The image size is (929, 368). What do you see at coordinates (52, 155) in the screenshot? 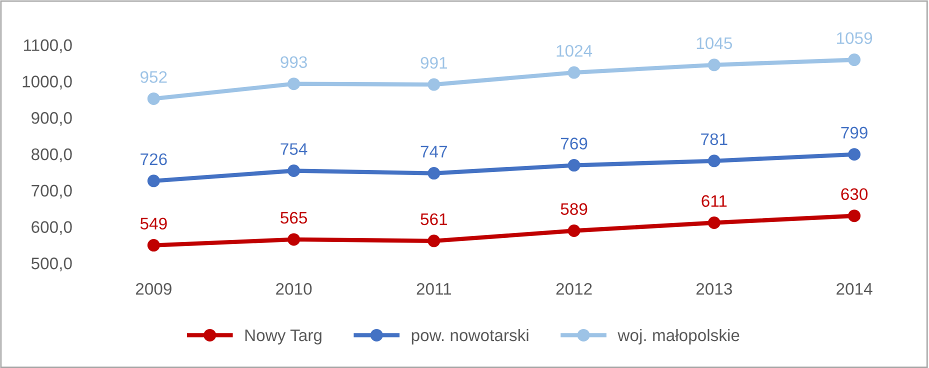
I see `y-tick-label: 800,0` at bounding box center [52, 155].